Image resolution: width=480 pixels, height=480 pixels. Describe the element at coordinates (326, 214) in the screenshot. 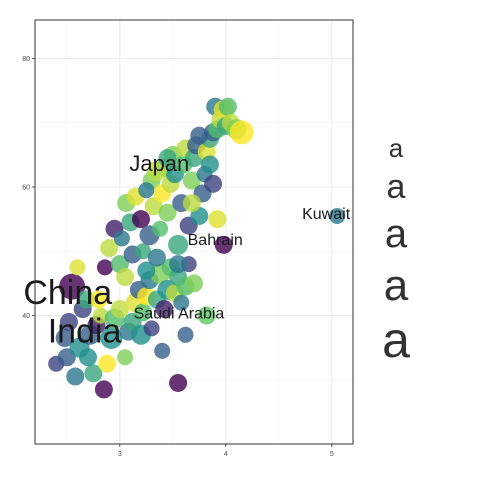

I see `country-label: Kuwait` at that location.